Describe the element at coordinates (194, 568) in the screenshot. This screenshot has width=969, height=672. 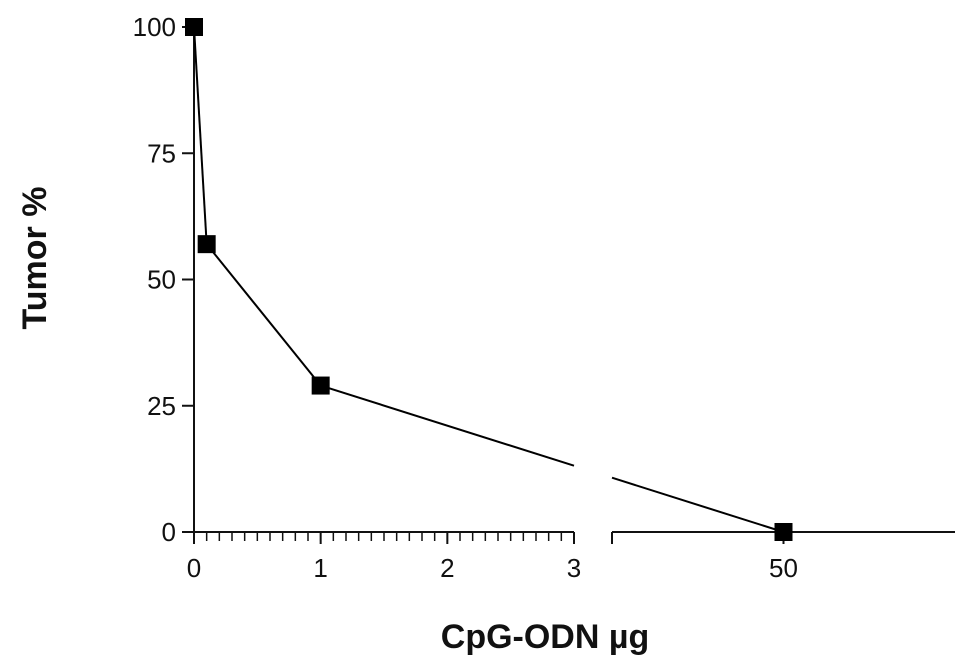
I see `x-tick-label: 0` at that location.